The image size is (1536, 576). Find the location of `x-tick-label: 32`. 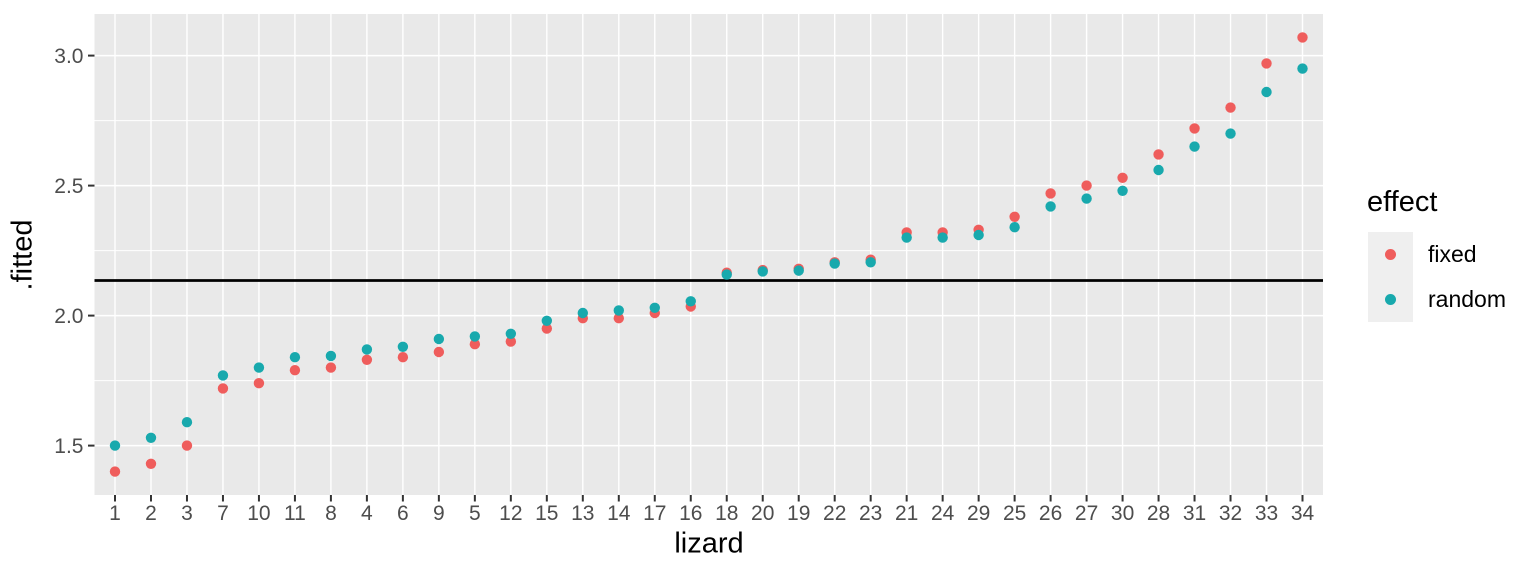

x-tick-label: 32 is located at coordinates (1230, 513).